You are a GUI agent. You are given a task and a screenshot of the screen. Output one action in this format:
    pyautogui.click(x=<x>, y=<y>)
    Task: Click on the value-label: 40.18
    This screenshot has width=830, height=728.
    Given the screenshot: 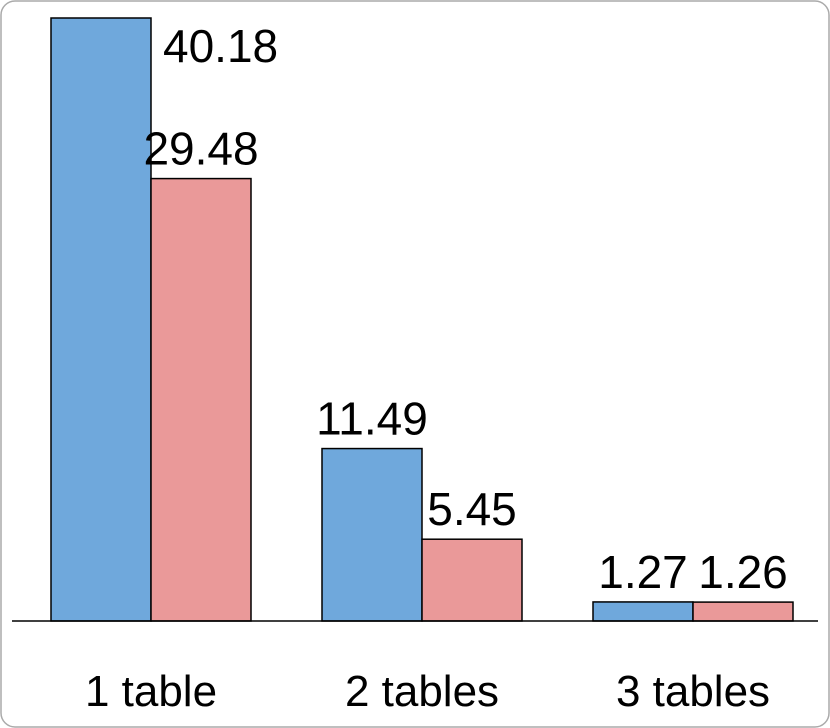 What is the action you would take?
    pyautogui.click(x=220, y=46)
    